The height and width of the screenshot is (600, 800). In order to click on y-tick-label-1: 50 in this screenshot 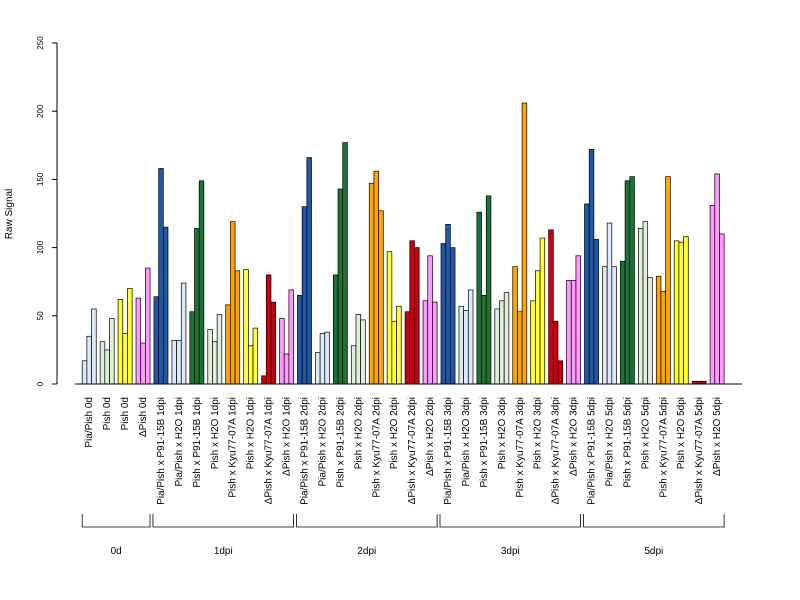, I will do `click(40, 315)`.